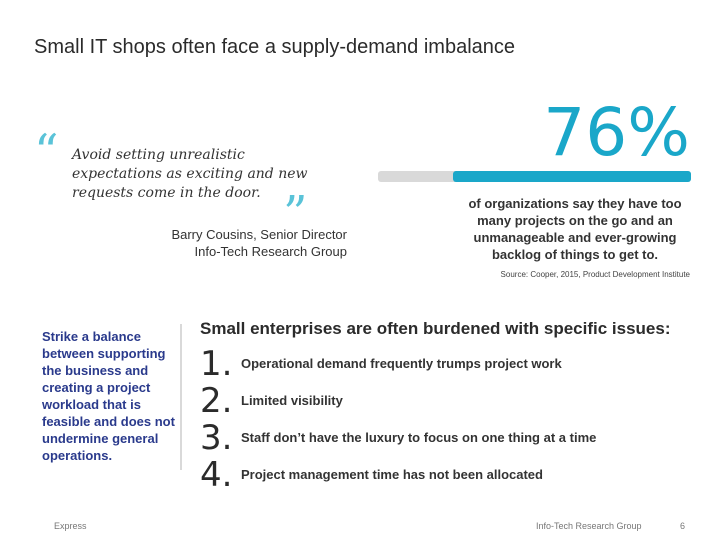  What do you see at coordinates (295, 214) in the screenshot?
I see `close-quote-icon: ”` at bounding box center [295, 214].